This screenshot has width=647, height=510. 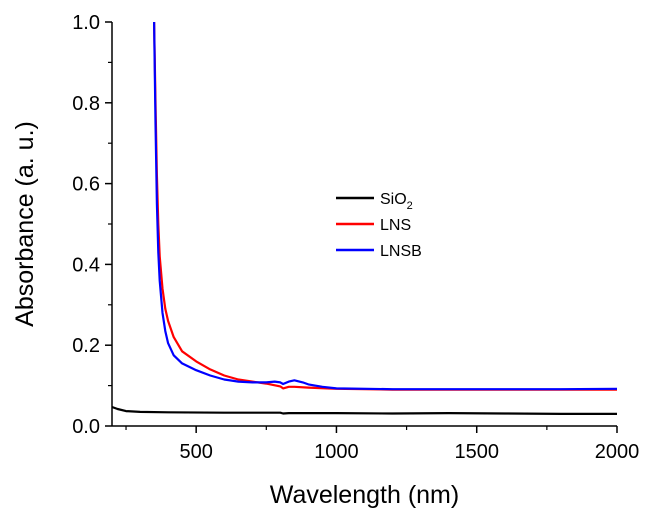 What do you see at coordinates (86, 185) in the screenshot?
I see `y-tick-label: 0.6` at bounding box center [86, 185].